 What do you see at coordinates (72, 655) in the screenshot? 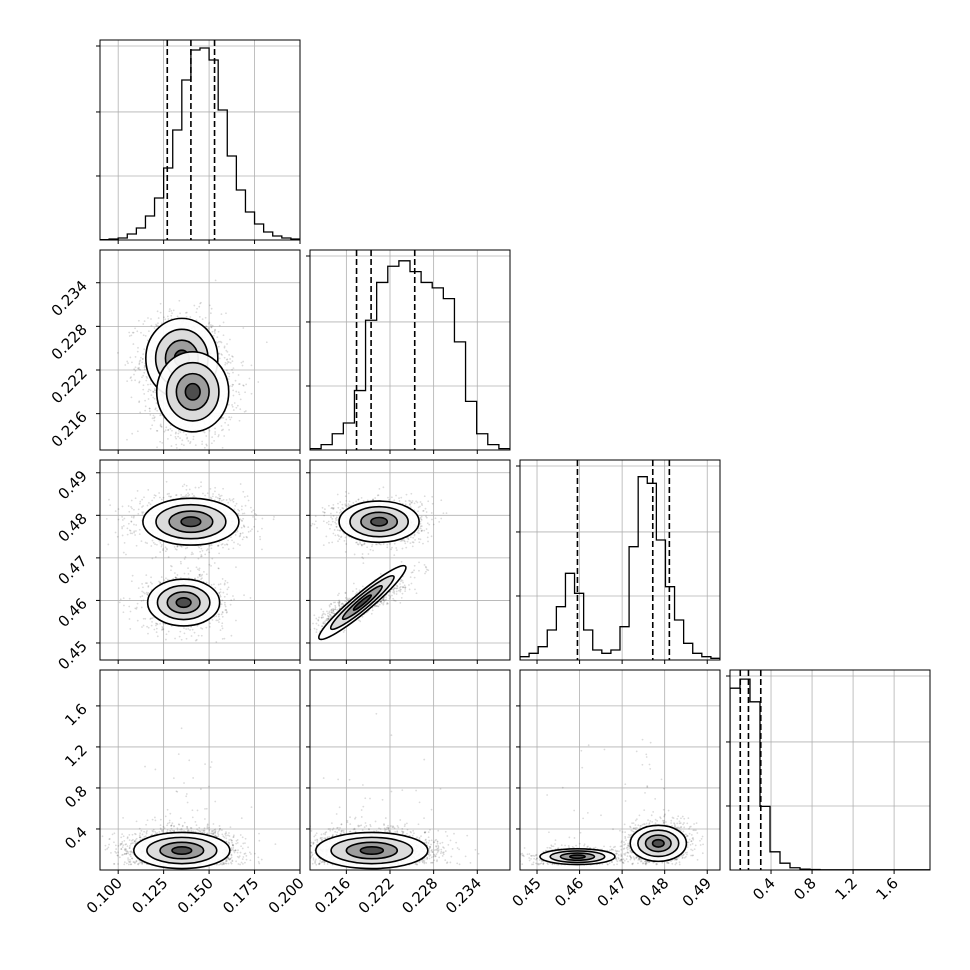
I see `y-tick-label: 0.45` at bounding box center [72, 655].